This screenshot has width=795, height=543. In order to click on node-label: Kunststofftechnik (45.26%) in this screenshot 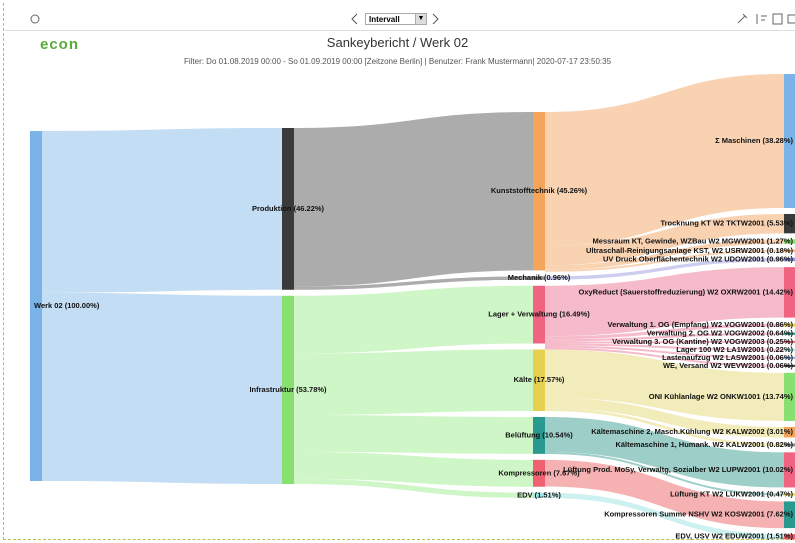, I will do `click(539, 190)`.